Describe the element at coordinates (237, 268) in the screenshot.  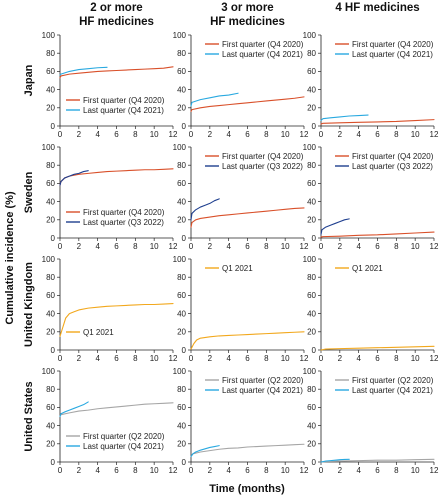
I see `legend-label: Q1 2021` at that location.